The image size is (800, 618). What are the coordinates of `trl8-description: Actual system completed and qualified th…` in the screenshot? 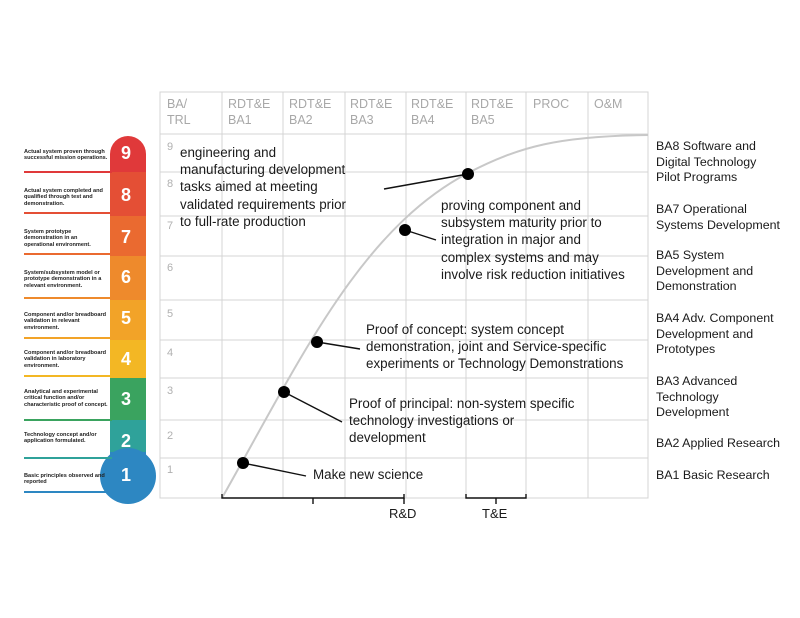 It's located at (63, 197).